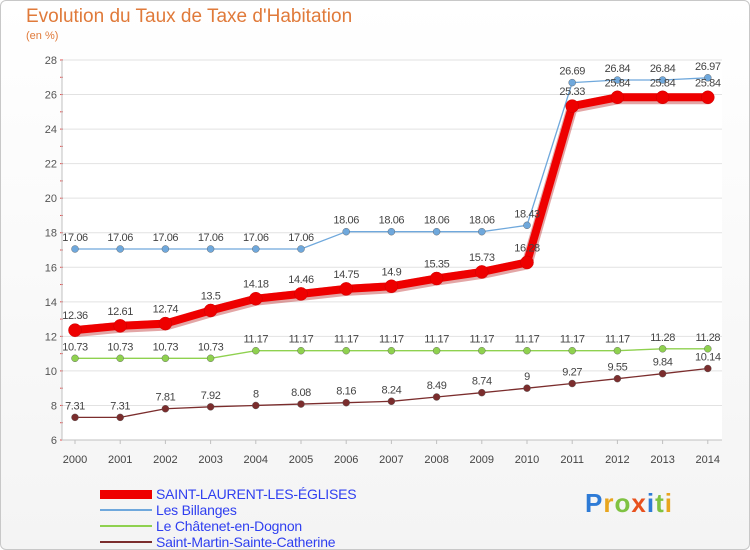  I want to click on data-label: 14.46, so click(301, 280).